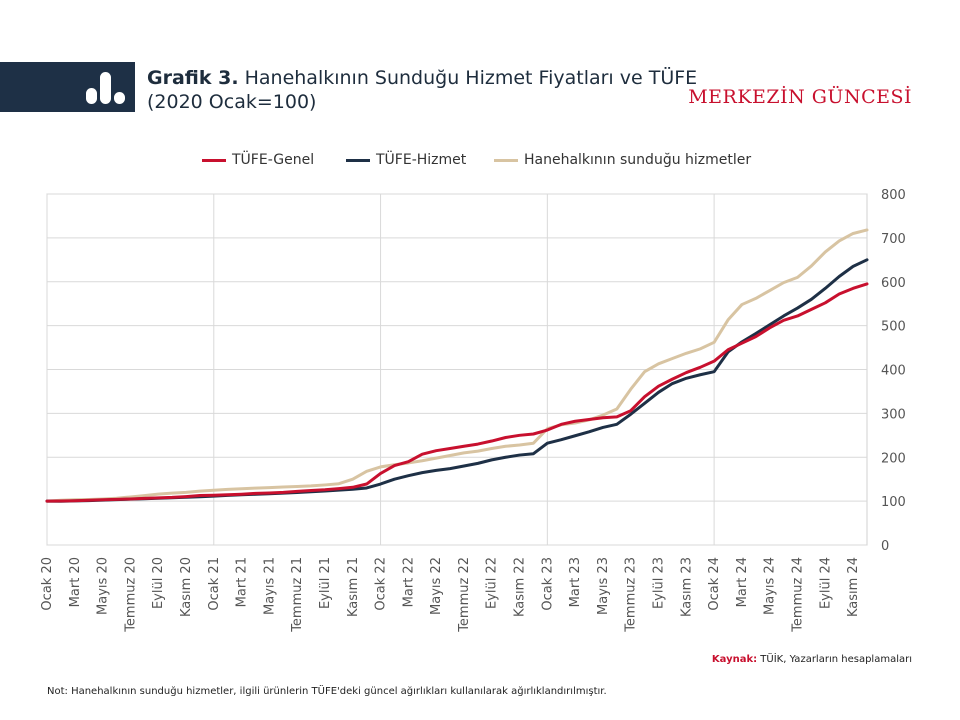 This screenshot has width=960, height=720. I want to click on x-tick-label: Kasım 21, so click(353, 587).